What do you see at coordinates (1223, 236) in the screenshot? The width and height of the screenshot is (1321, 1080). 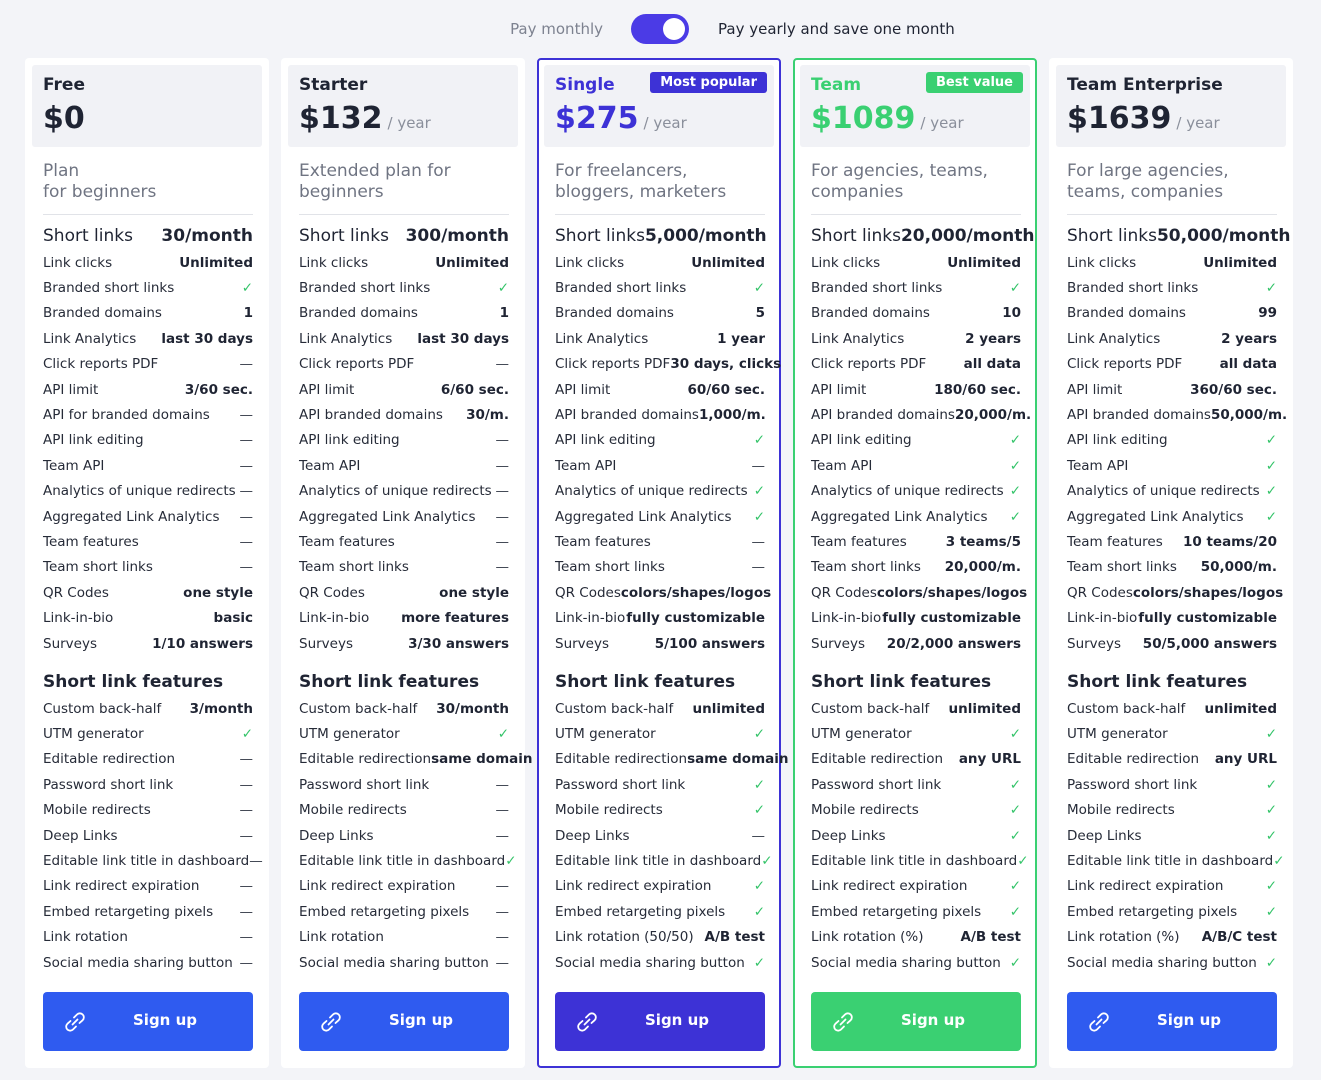 I see `section-value: 50,000/month` at bounding box center [1223, 236].